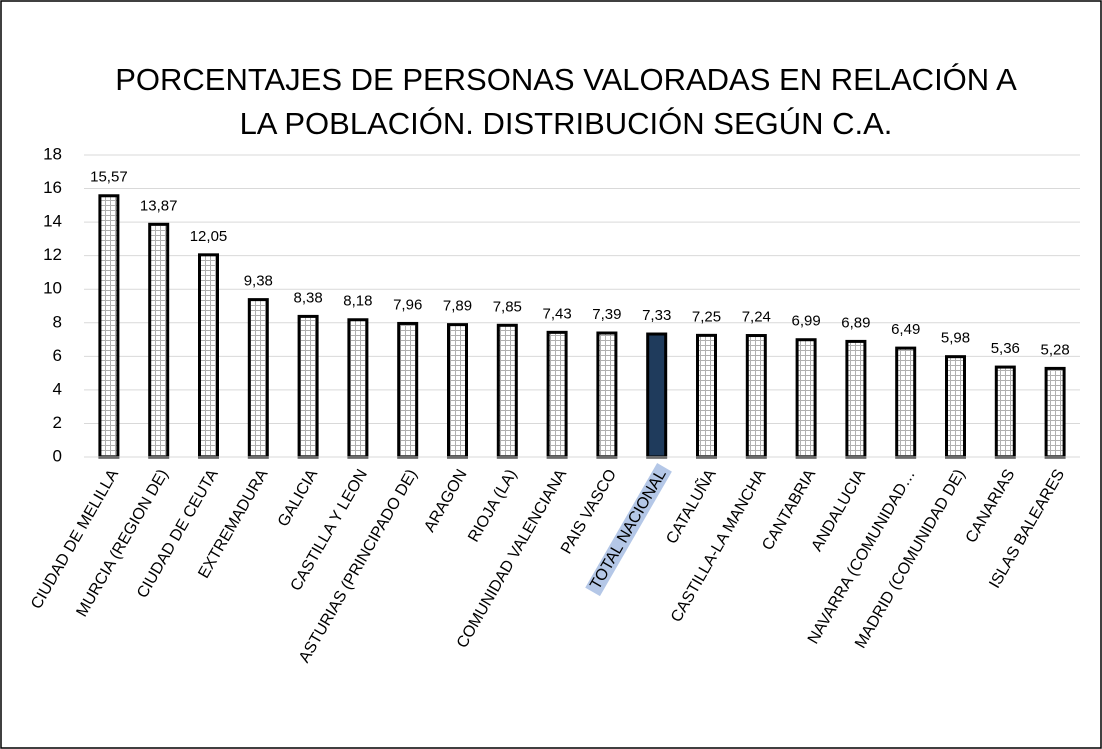  Describe the element at coordinates (307, 297) in the screenshot. I see `data-label: 8,38` at that location.